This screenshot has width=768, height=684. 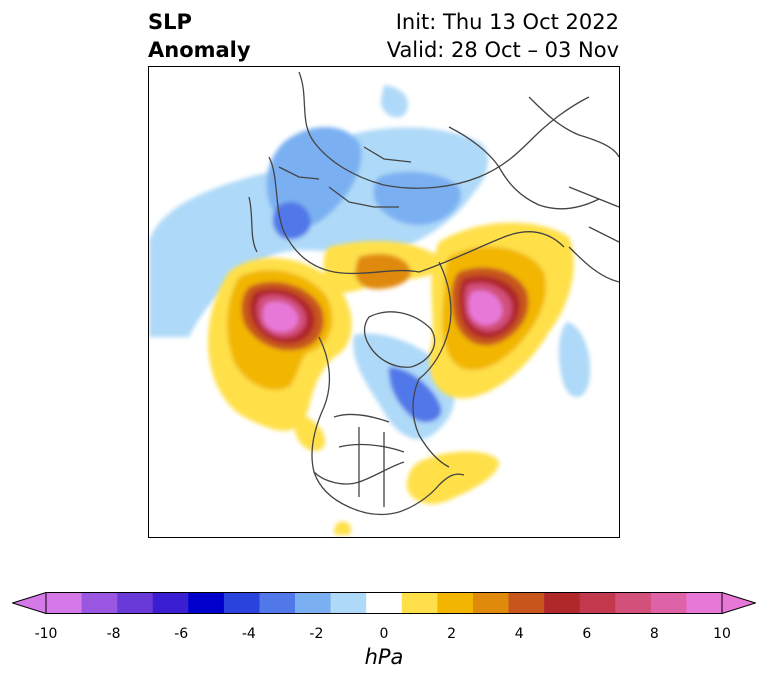 What do you see at coordinates (384, 634) in the screenshot?
I see `colorbar-tick-label: 0` at bounding box center [384, 634].